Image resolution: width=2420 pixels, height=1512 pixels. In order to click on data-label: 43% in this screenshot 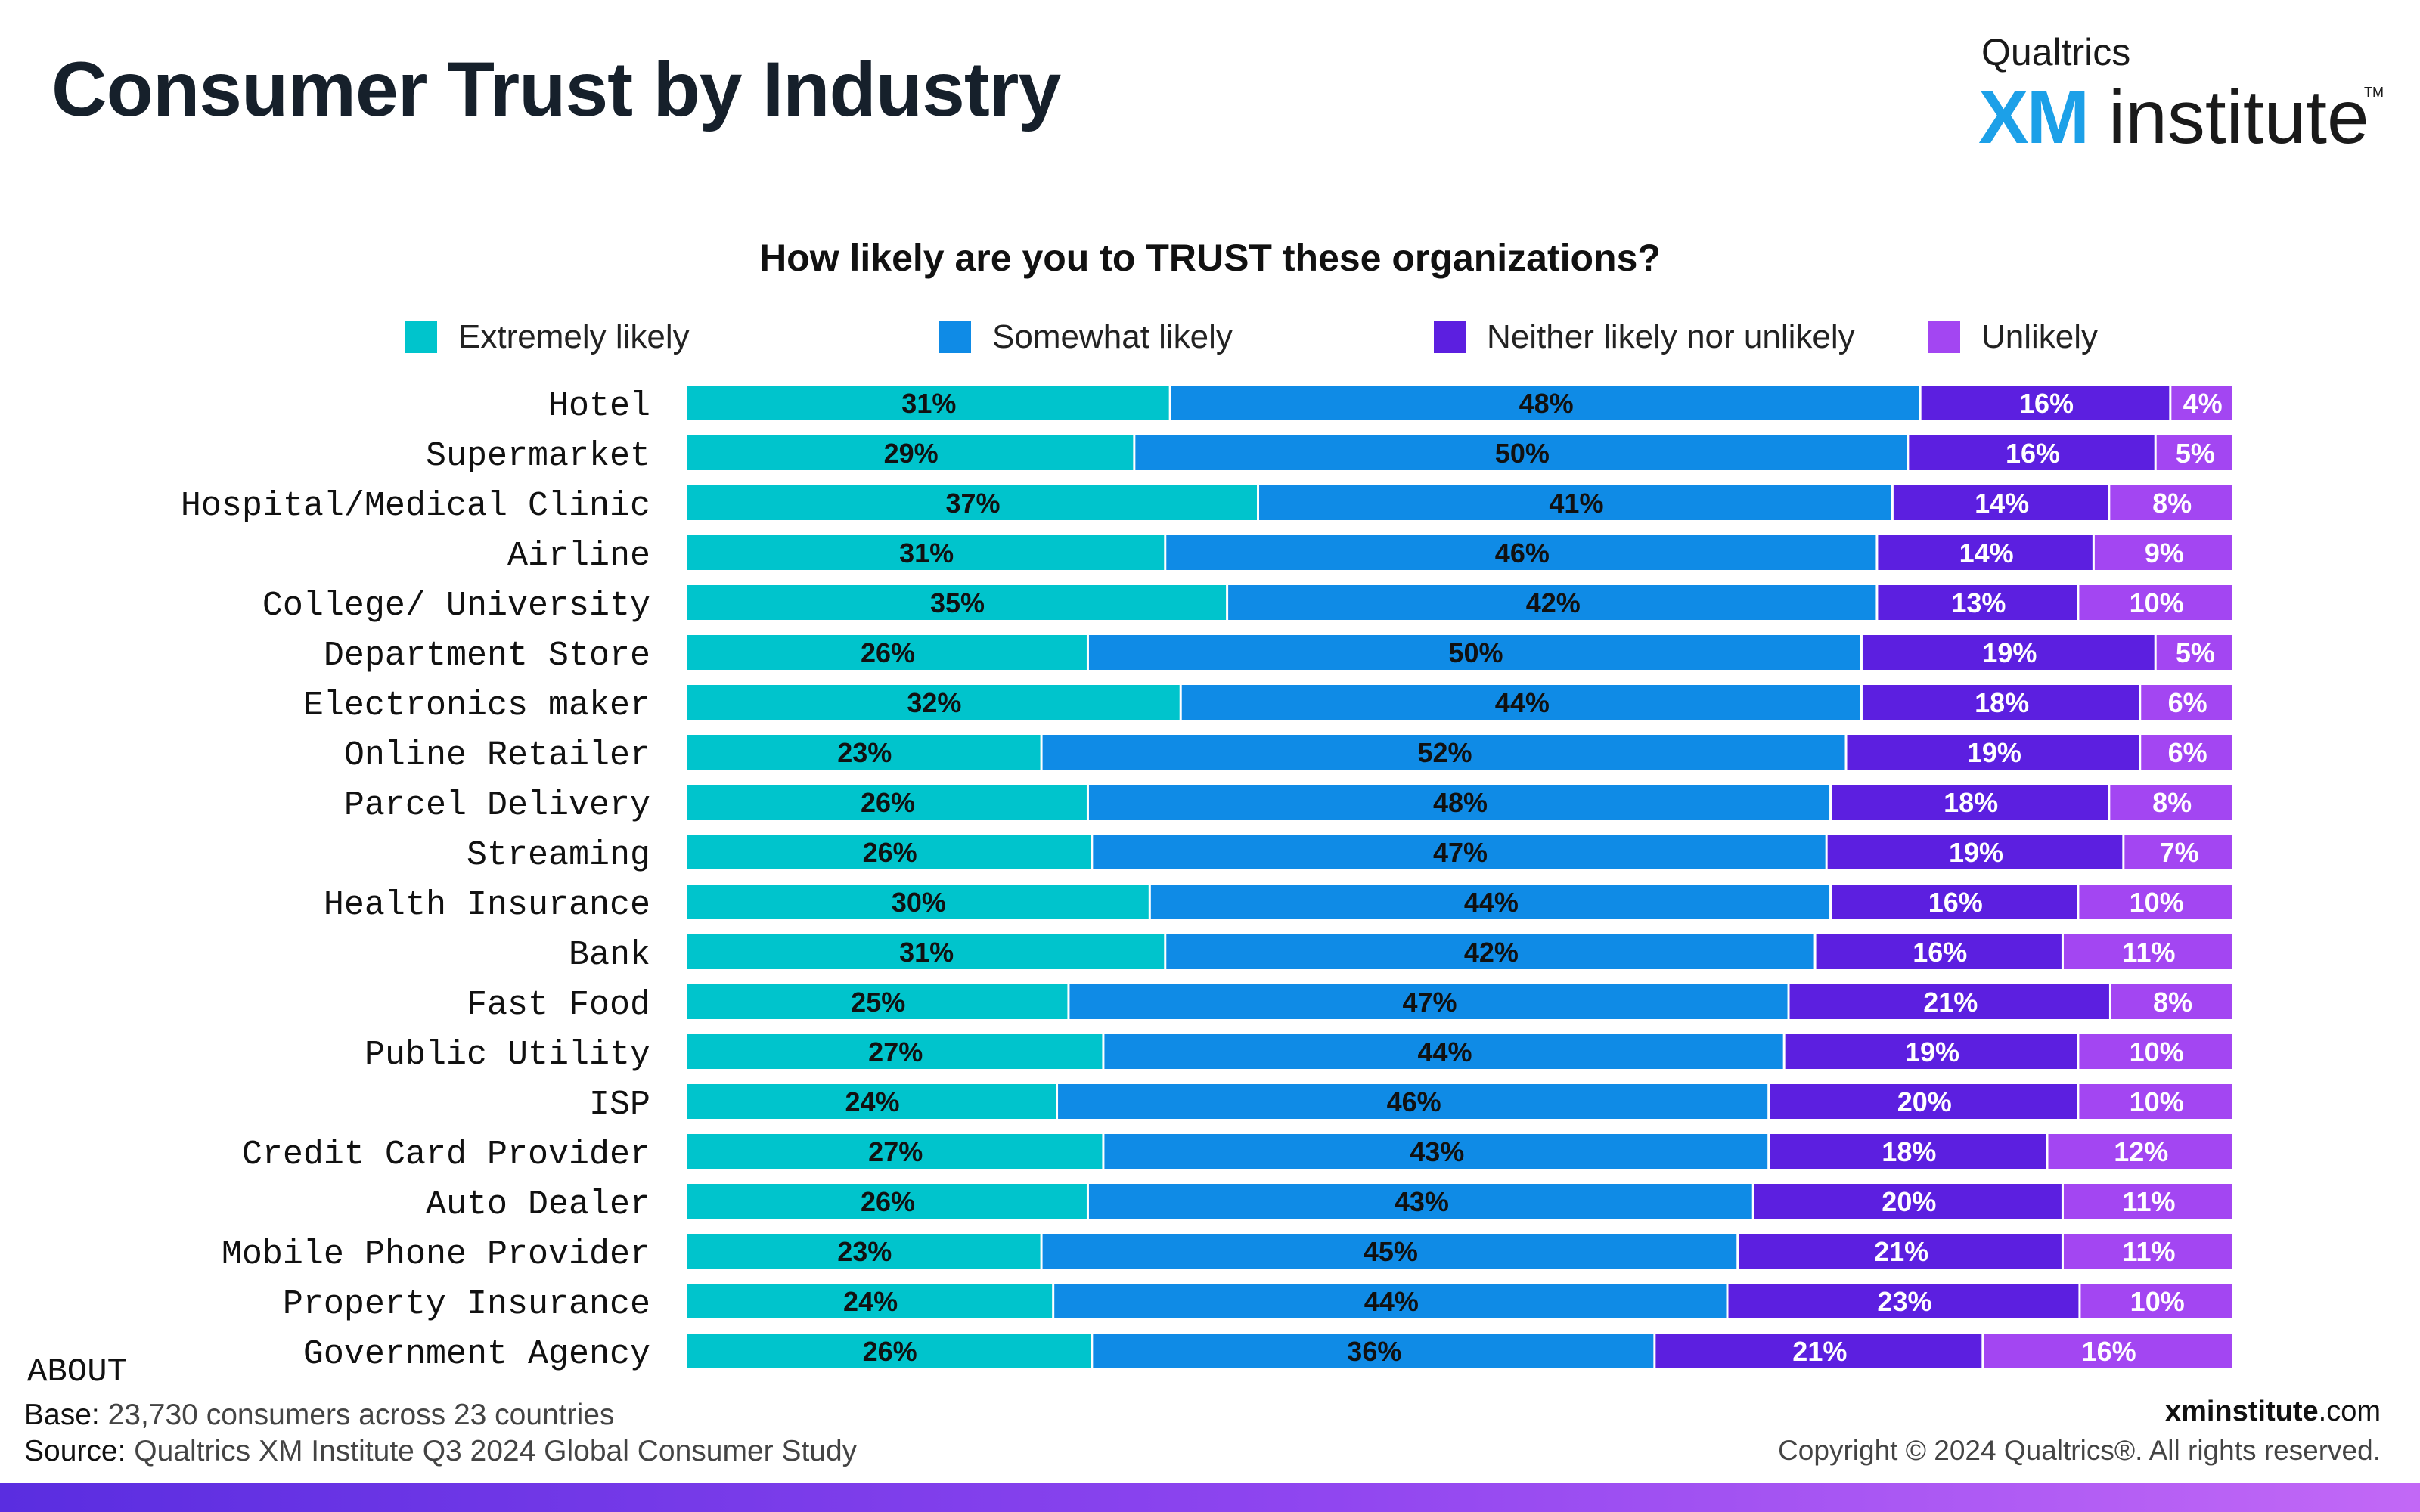, I will do `click(1422, 1201)`.